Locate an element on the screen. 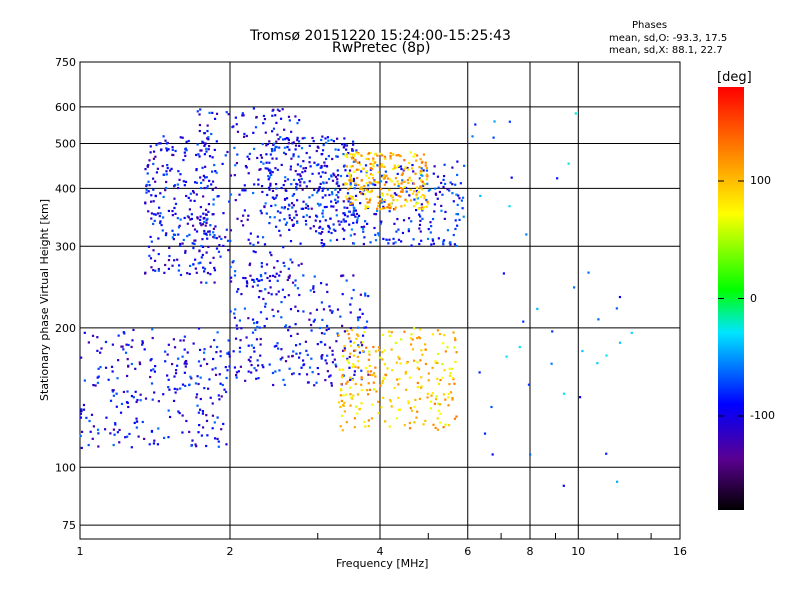 The image size is (800, 600). y-tick-label: 600 is located at coordinates (65, 107).